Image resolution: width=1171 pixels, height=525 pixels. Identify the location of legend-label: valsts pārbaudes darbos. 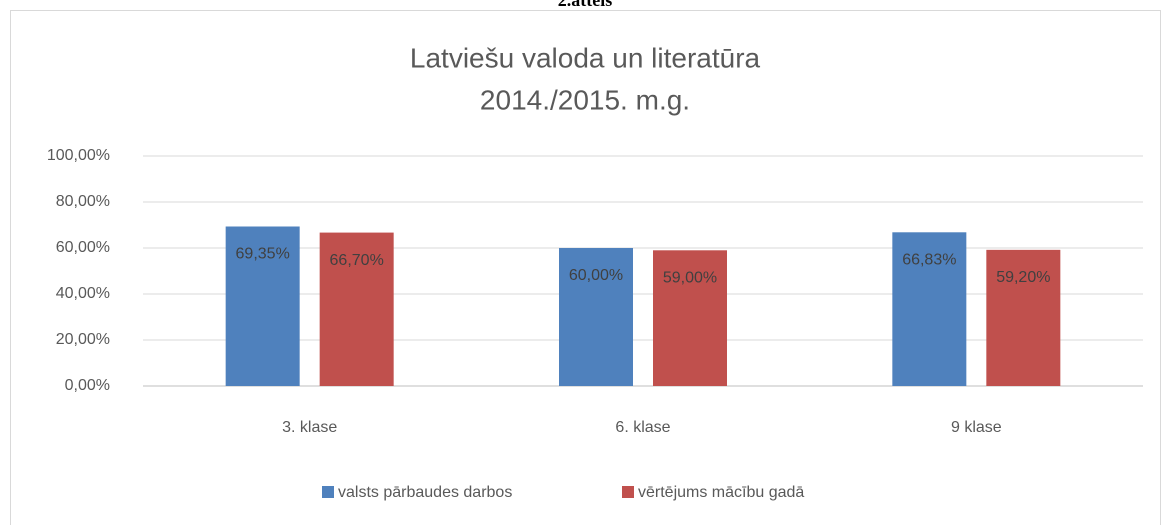
(425, 492).